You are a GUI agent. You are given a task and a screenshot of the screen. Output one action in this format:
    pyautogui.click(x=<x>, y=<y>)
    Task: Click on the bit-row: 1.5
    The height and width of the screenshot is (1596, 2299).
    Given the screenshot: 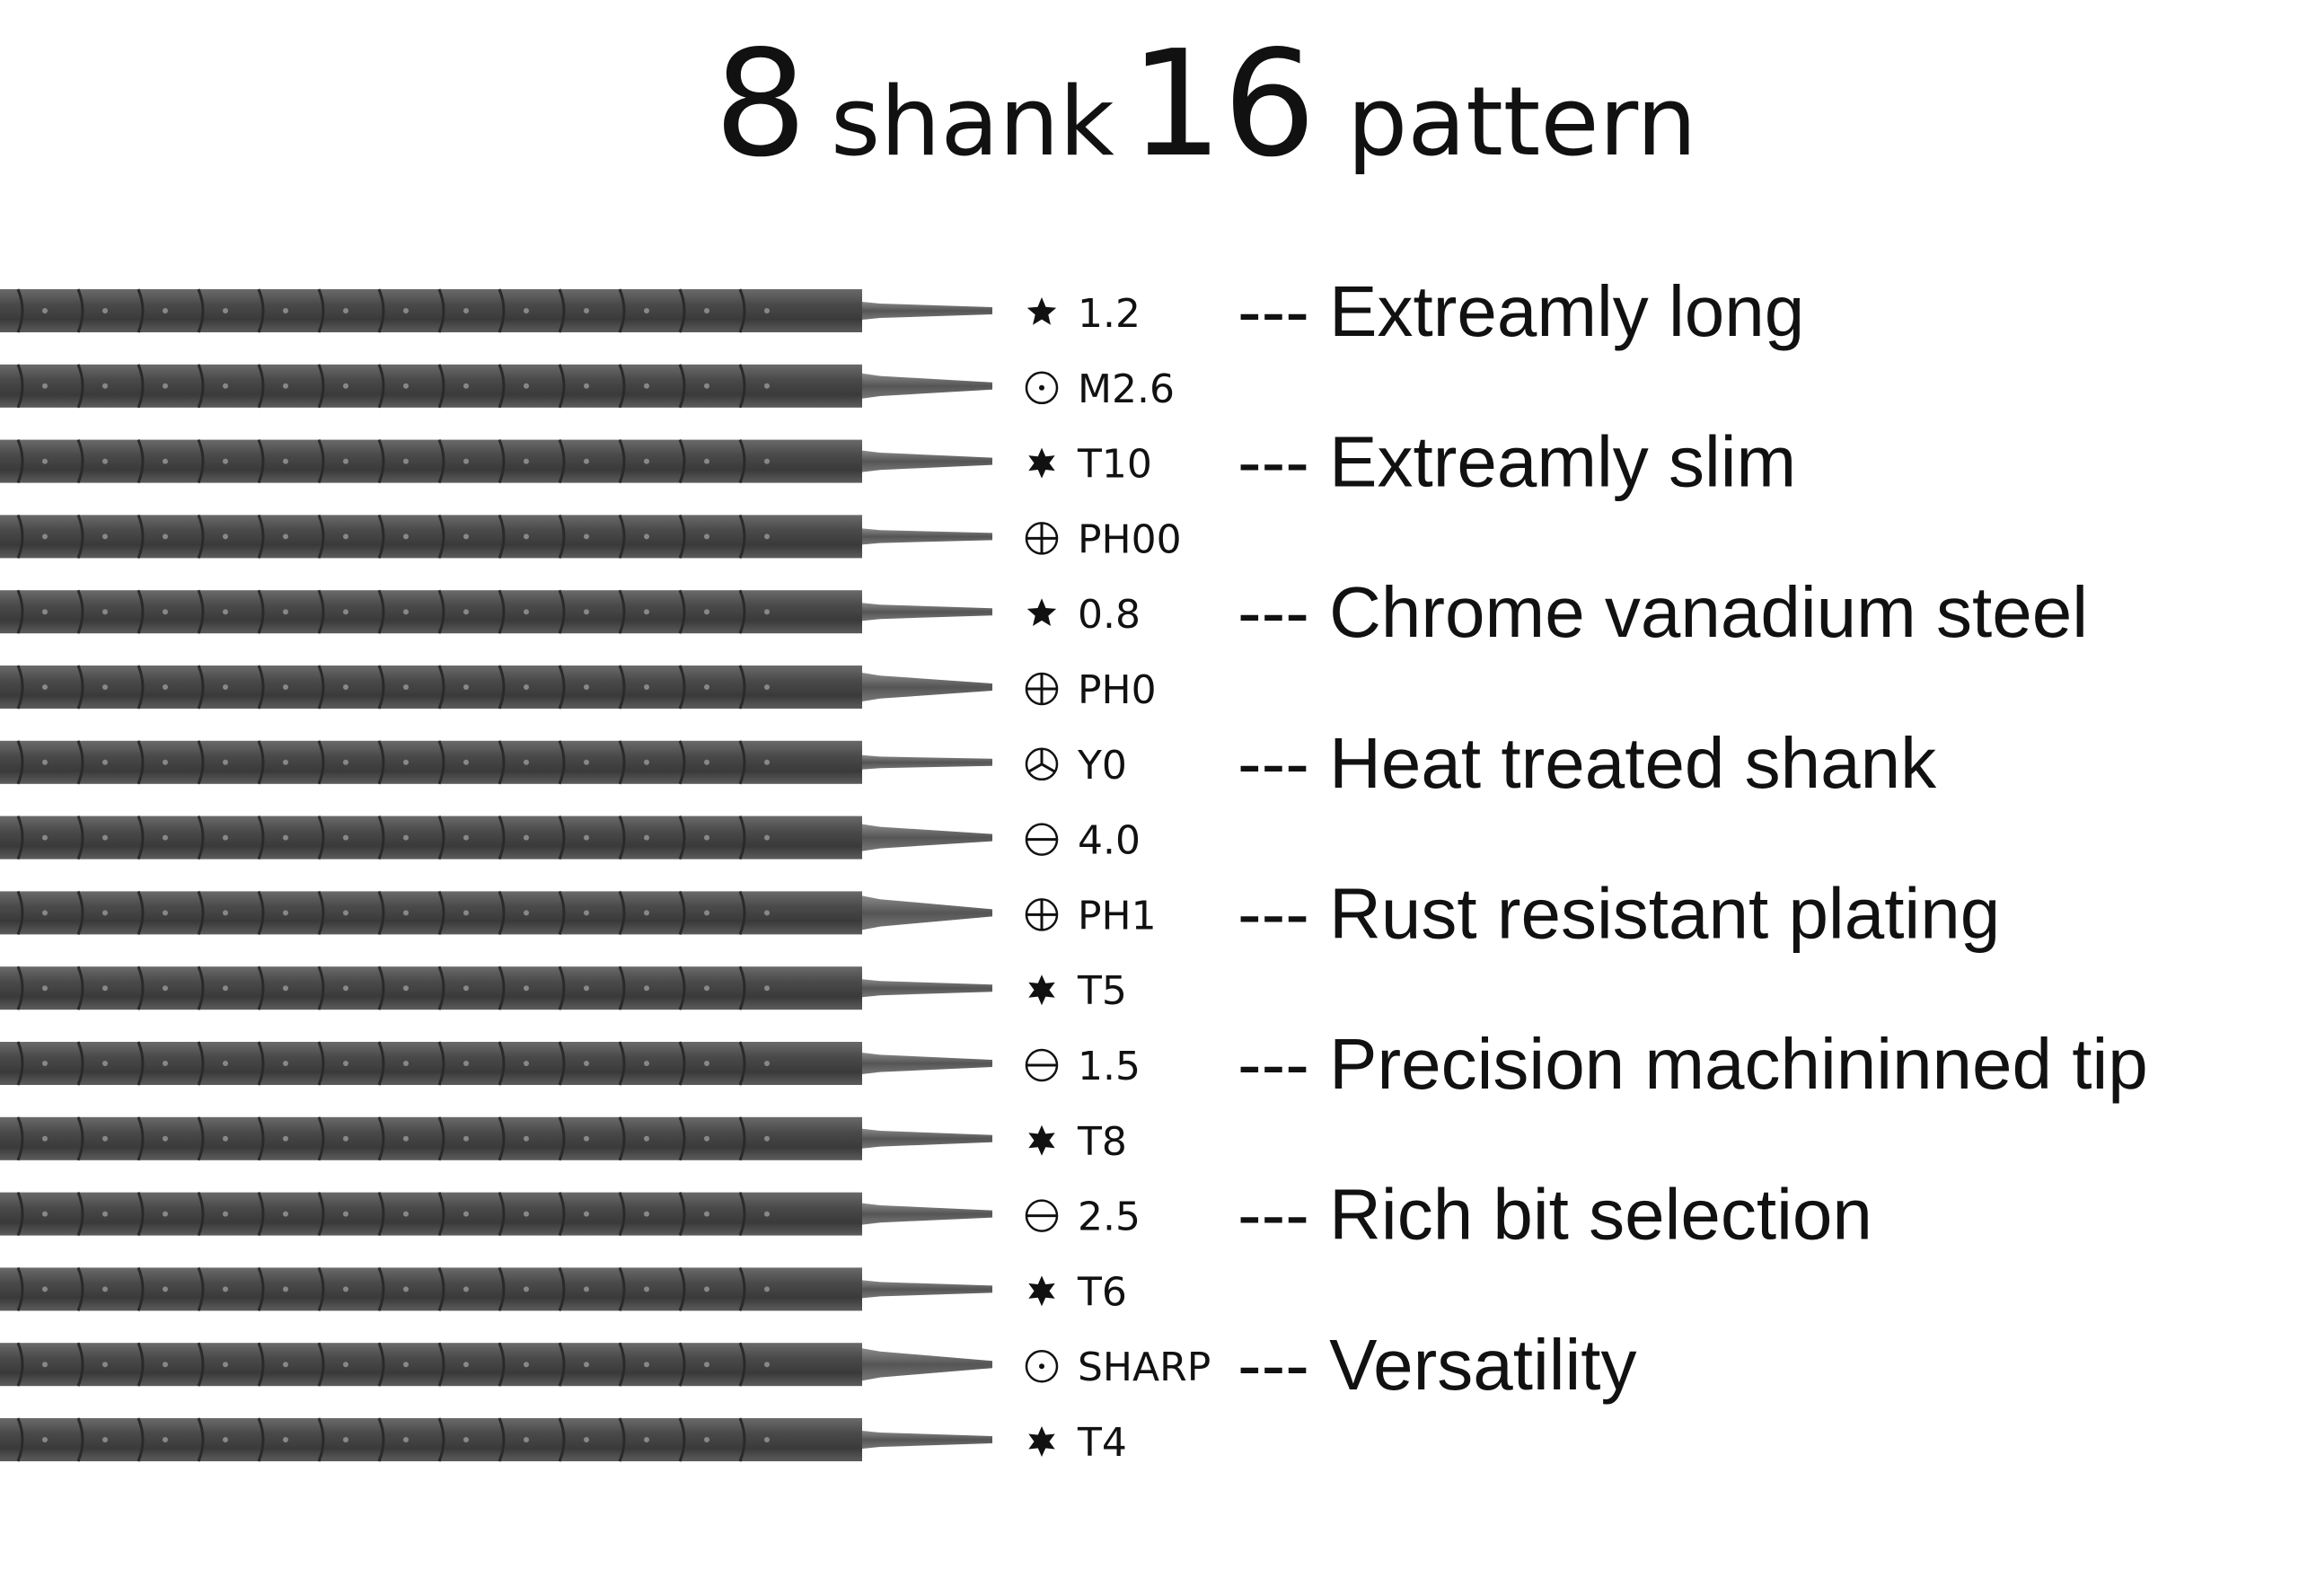 What is the action you would take?
    pyautogui.click(x=570, y=1065)
    